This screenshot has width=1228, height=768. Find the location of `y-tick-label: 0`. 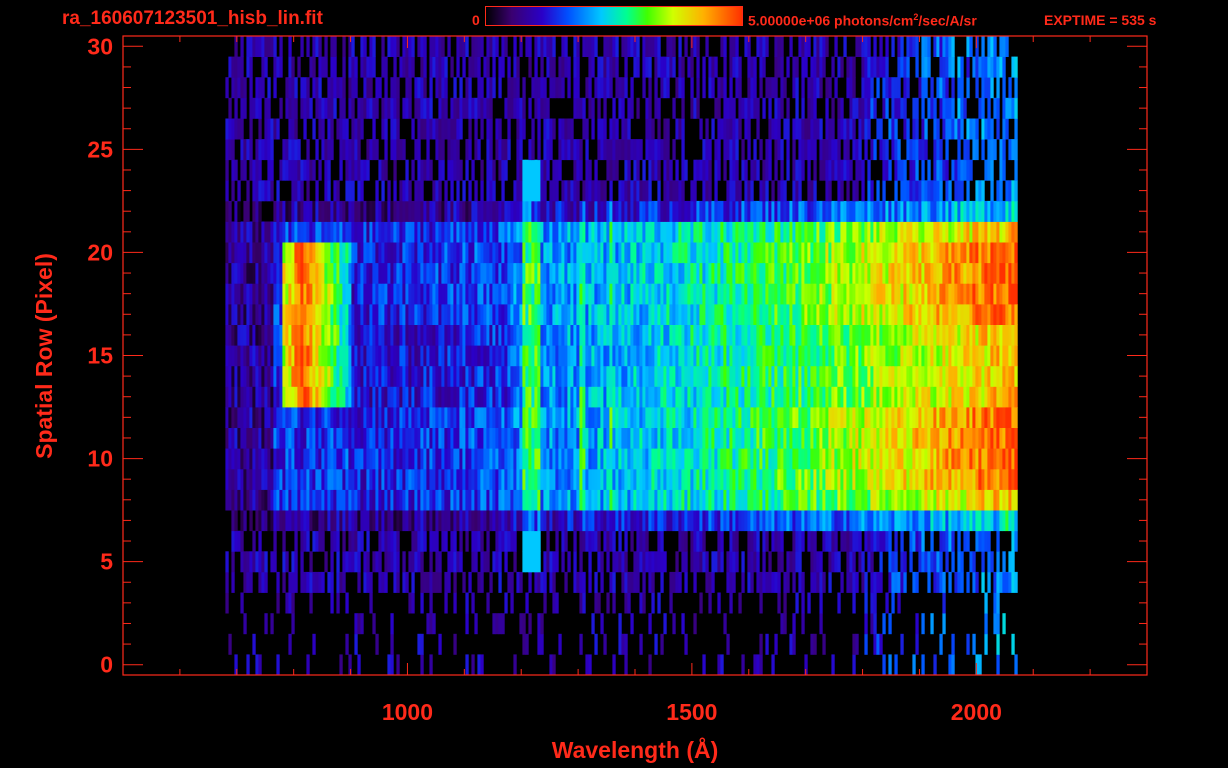

y-tick-label: 0 is located at coordinates (106, 665).